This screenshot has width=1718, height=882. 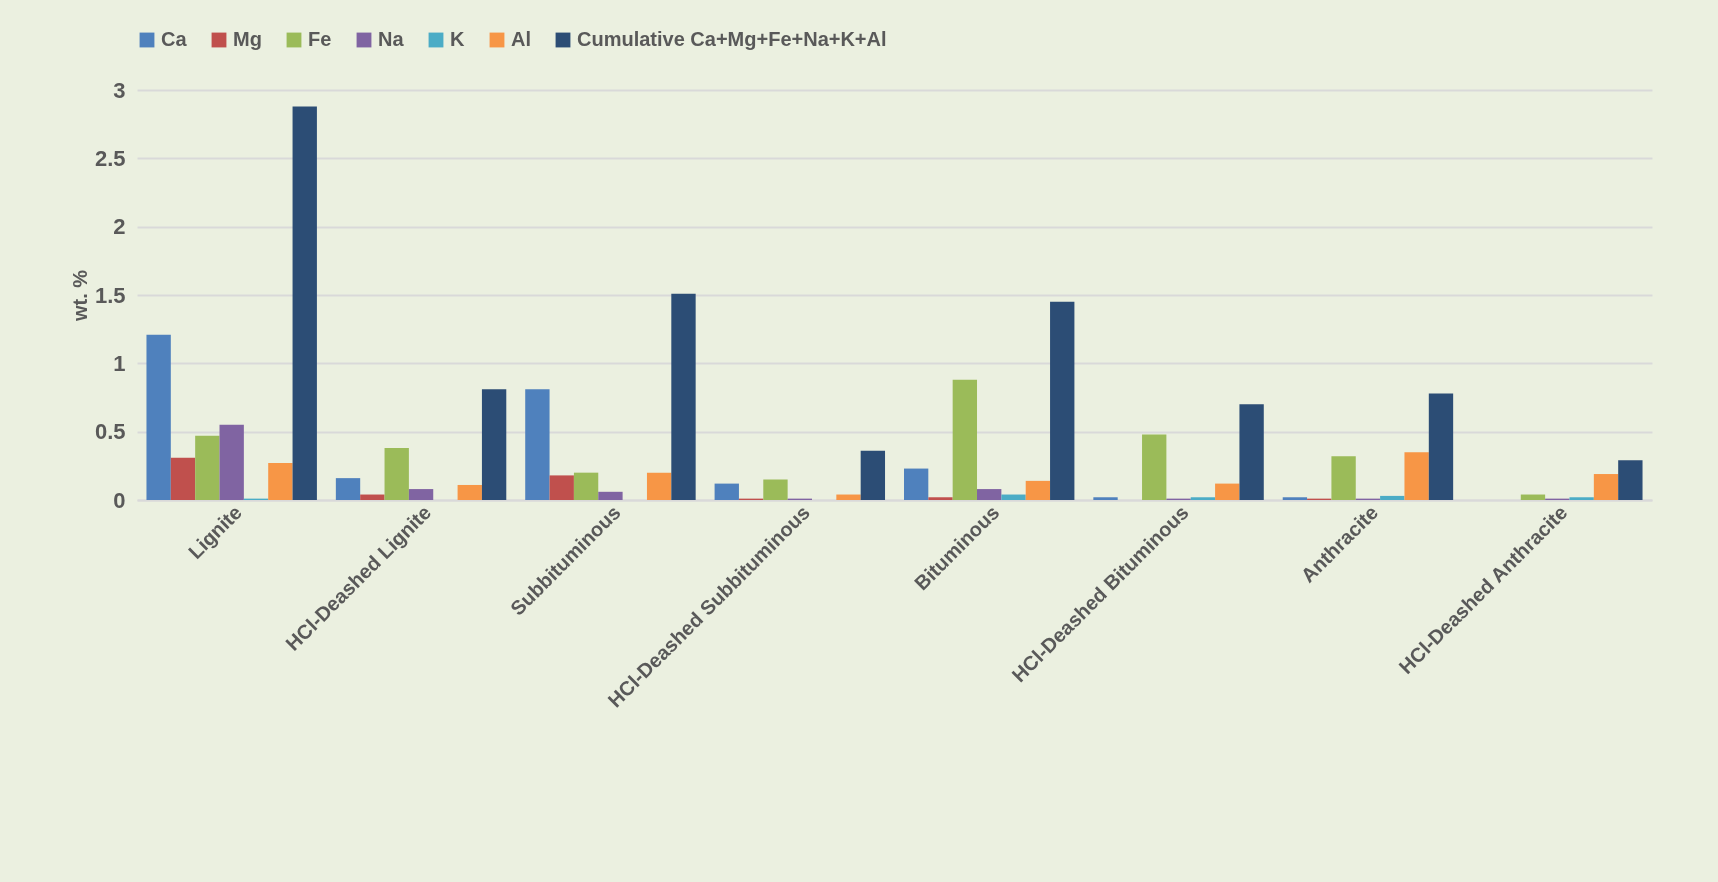 I want to click on legend-label: Fe, so click(x=320, y=39).